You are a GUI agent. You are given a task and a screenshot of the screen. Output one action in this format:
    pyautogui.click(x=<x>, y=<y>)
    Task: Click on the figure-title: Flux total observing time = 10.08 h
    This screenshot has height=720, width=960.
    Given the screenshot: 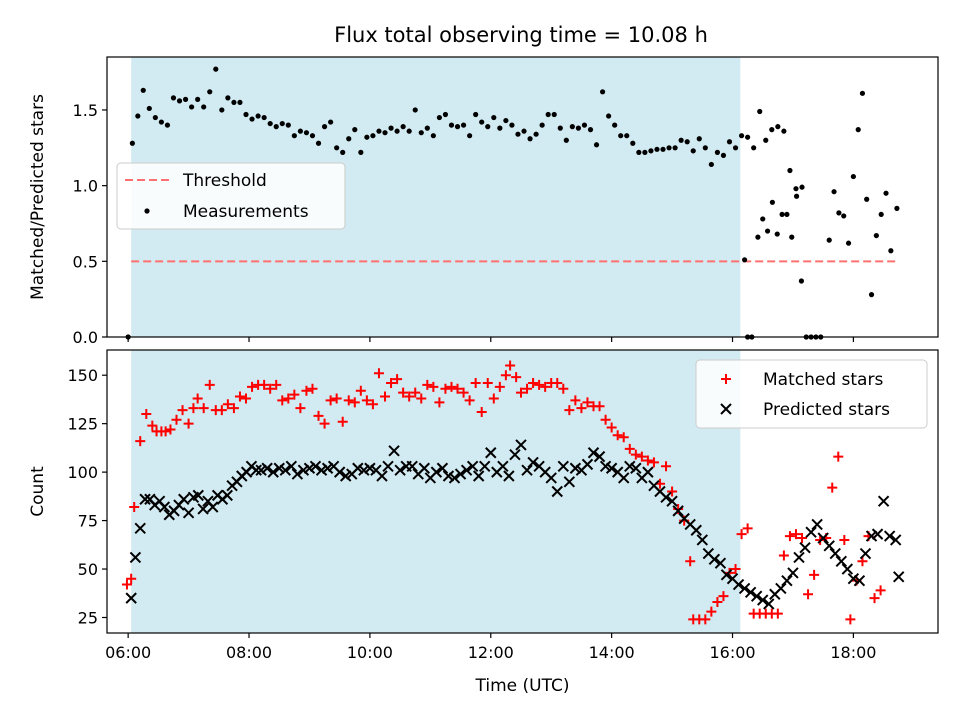 What is the action you would take?
    pyautogui.click(x=521, y=35)
    